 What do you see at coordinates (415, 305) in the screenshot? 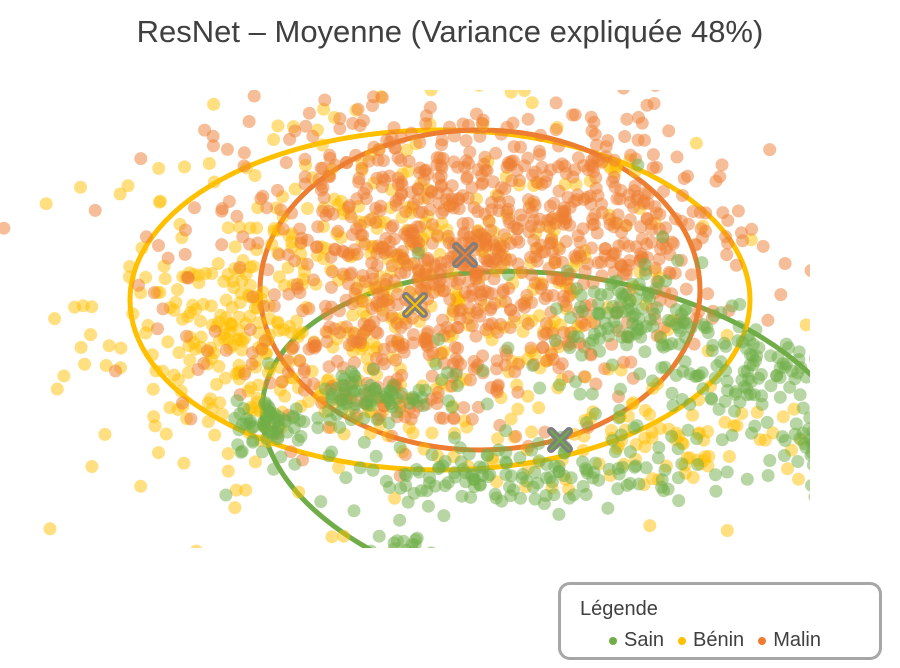
I see `centroid-benin` at bounding box center [415, 305].